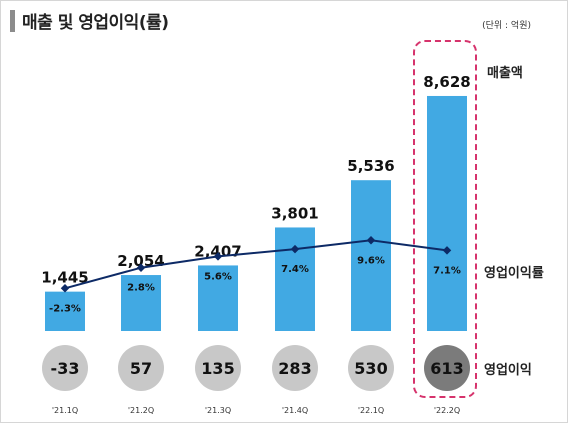 This screenshot has width=569, height=424. I want to click on unit-label: (단위 : 억원), so click(506, 26).